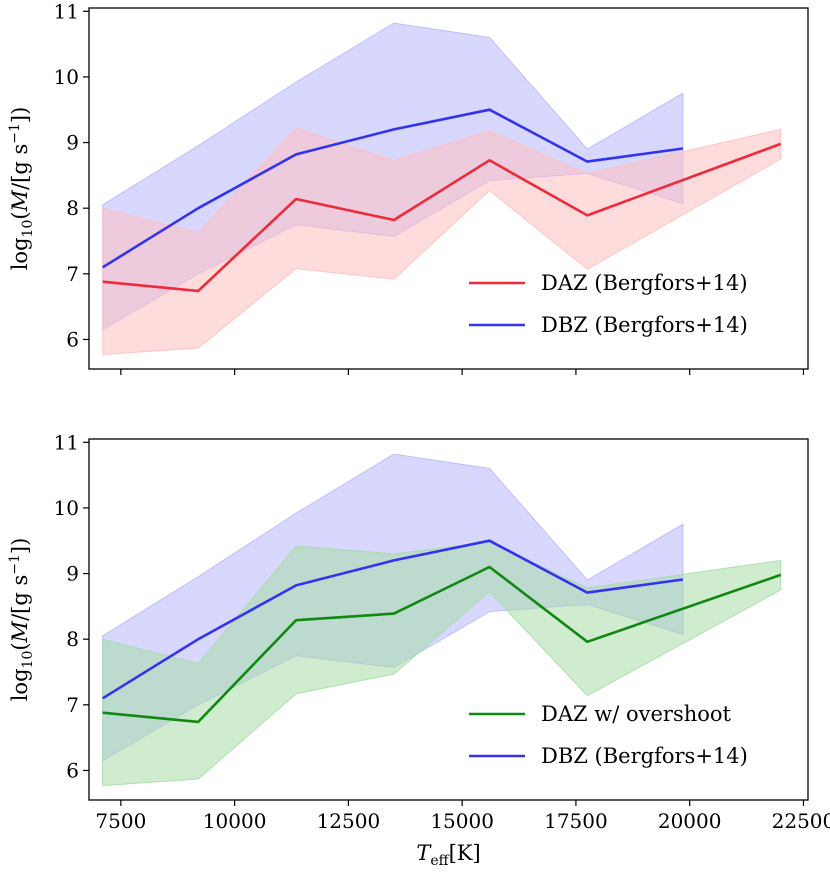  I want to click on x-tick-label: 20000, so click(690, 821).